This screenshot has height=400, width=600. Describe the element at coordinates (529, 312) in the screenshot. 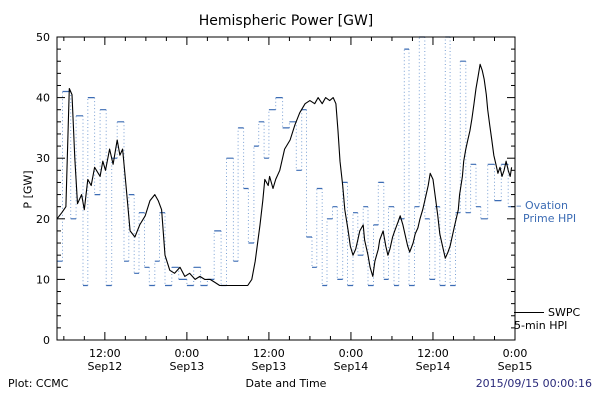

I see `legend-swpc-line-sample` at that location.